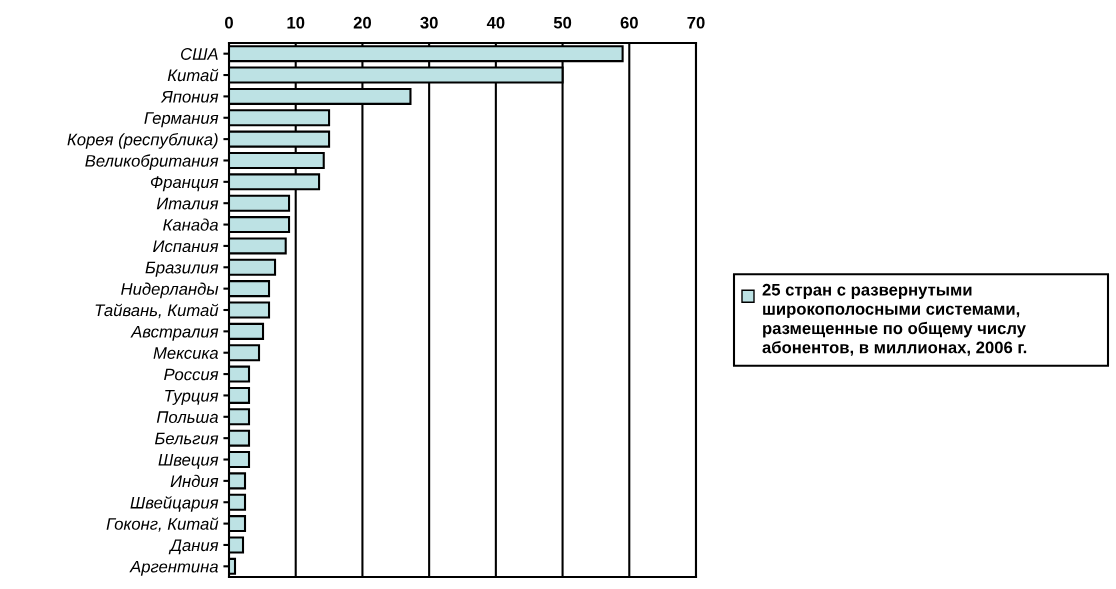 The image size is (1116, 589). What do you see at coordinates (170, 290) in the screenshot?
I see `y-tick-label: Нидерланды` at bounding box center [170, 290].